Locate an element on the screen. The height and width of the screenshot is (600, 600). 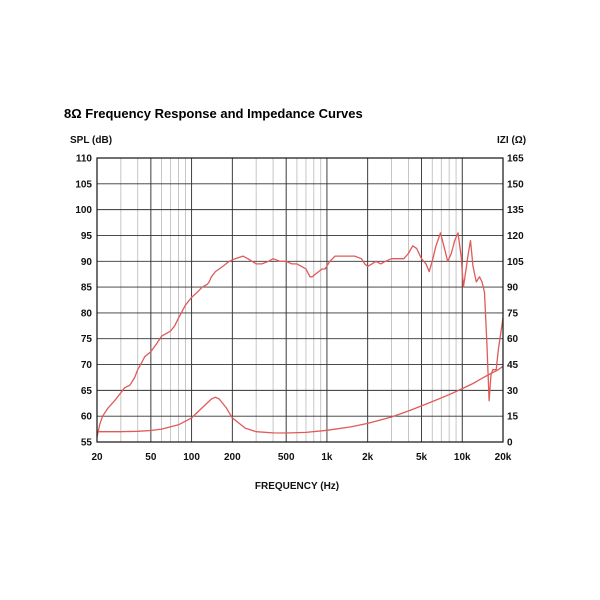
left-tick-label: 80 is located at coordinates (87, 313).